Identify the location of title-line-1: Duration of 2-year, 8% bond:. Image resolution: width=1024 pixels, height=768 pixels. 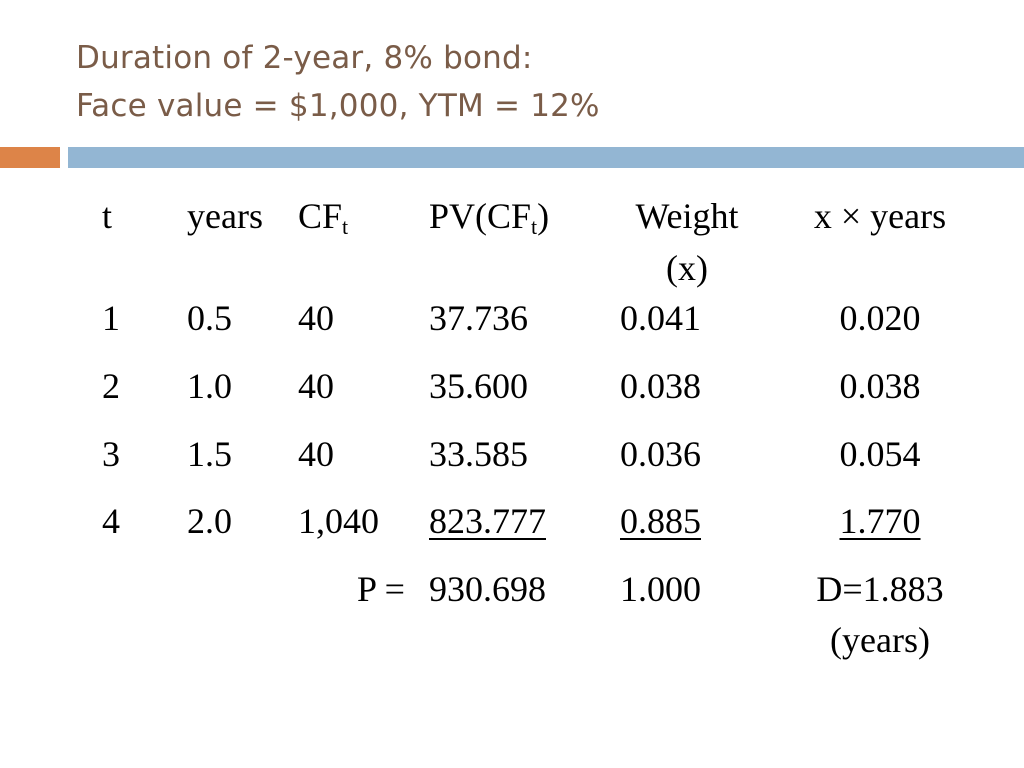
(304, 58).